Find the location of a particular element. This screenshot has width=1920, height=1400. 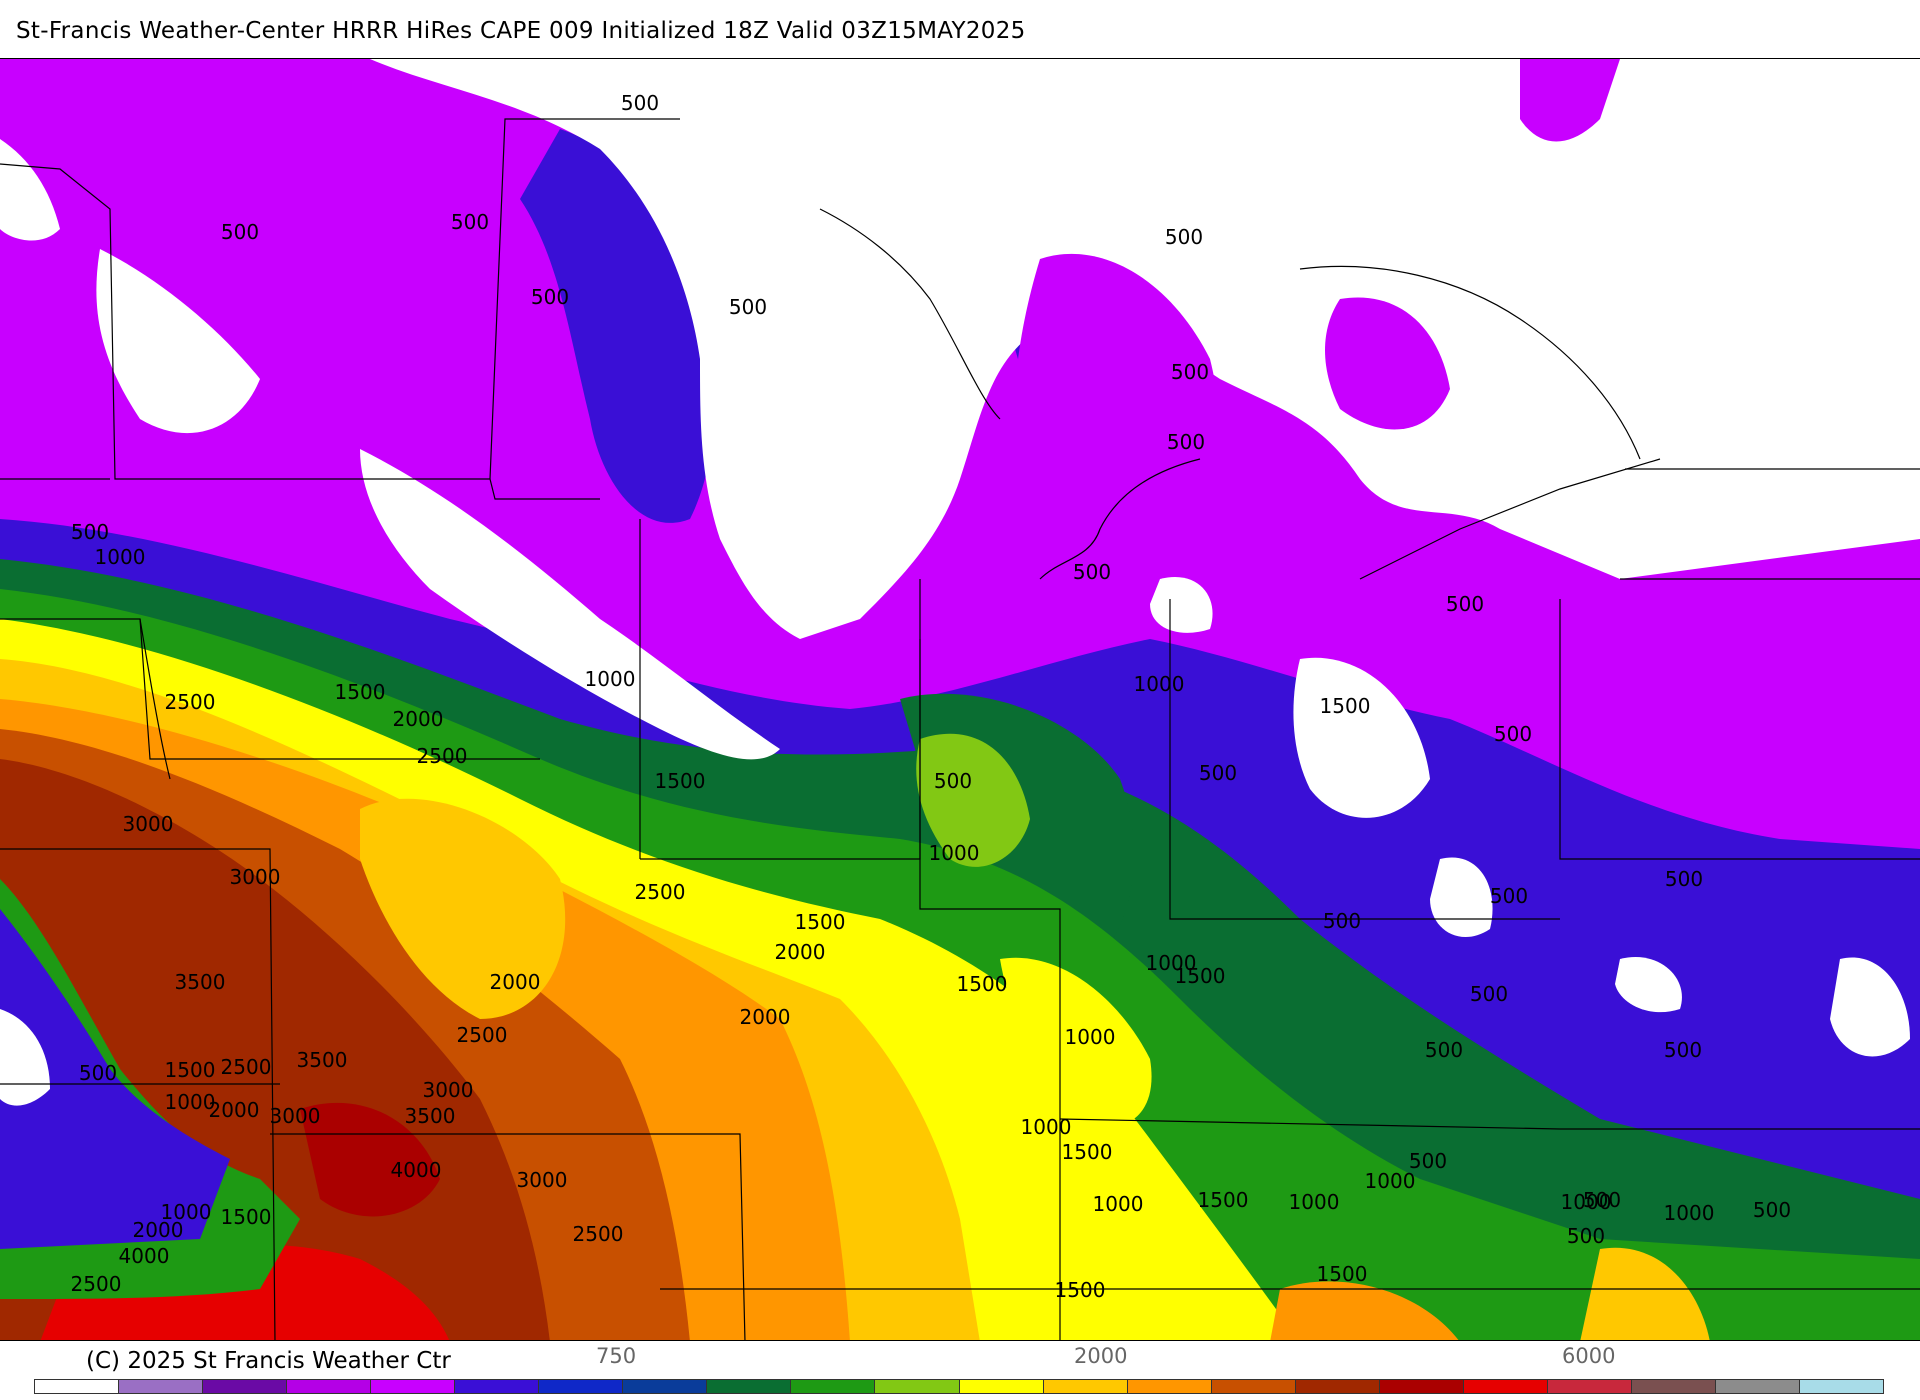

legend-tick-label: 2000 is located at coordinates (1101, 1356).